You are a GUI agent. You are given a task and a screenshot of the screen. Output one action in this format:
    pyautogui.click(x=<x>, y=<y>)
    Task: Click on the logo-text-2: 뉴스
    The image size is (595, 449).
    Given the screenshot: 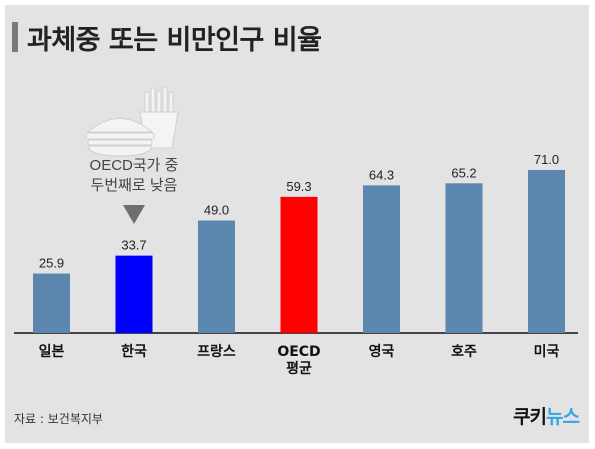 What is the action you would take?
    pyautogui.click(x=563, y=417)
    